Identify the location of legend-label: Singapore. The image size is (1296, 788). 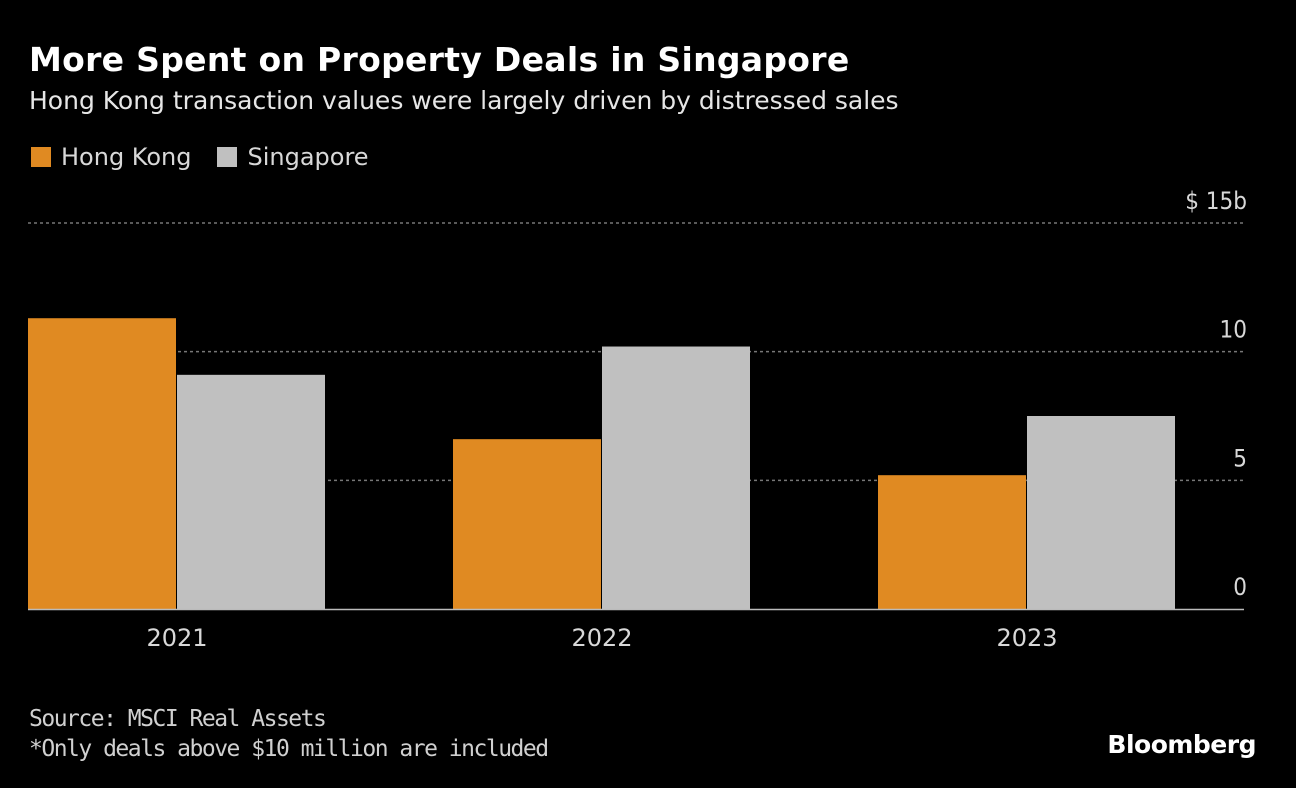
(308, 157).